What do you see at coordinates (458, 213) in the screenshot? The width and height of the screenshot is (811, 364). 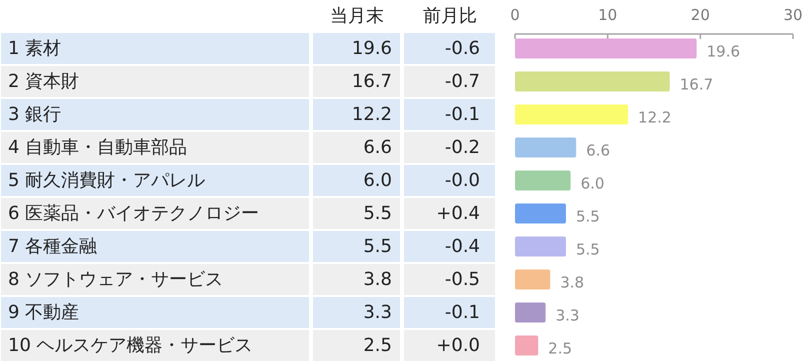 I see `annotation: +0.4` at bounding box center [458, 213].